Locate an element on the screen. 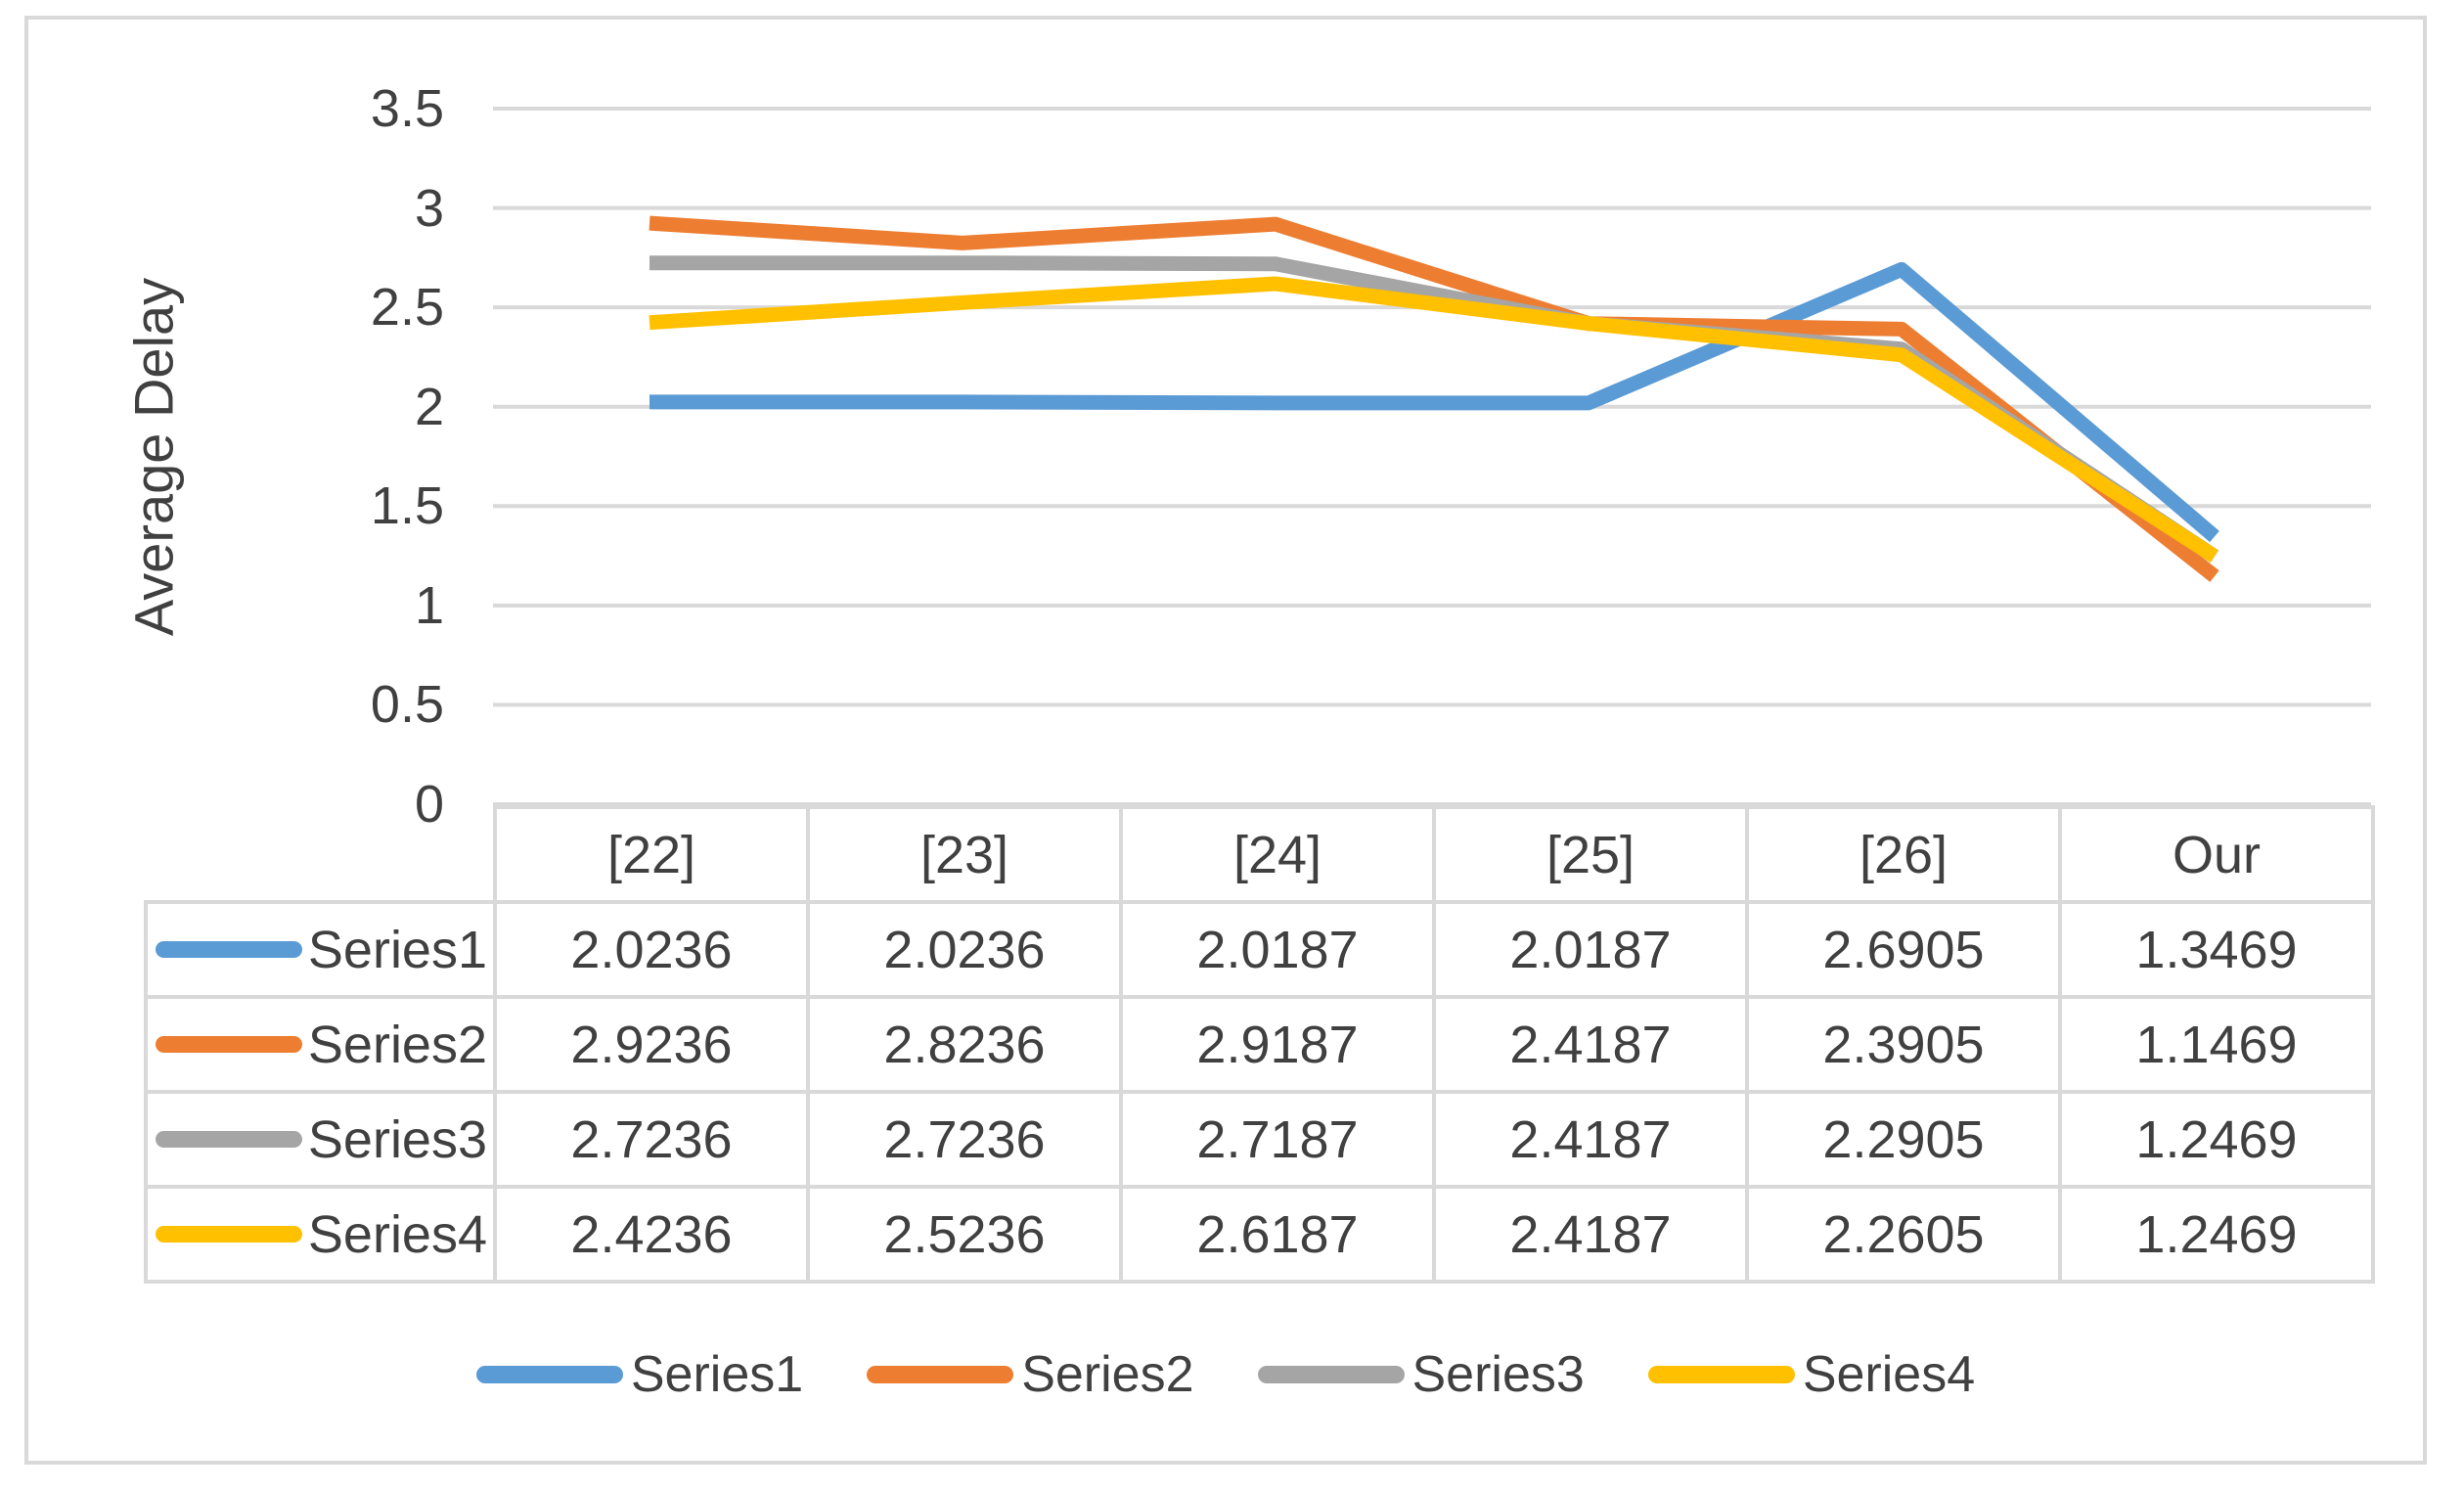 Image resolution: width=2464 pixels, height=1492 pixels. series-label-cell: Series1 is located at coordinates (320, 949).